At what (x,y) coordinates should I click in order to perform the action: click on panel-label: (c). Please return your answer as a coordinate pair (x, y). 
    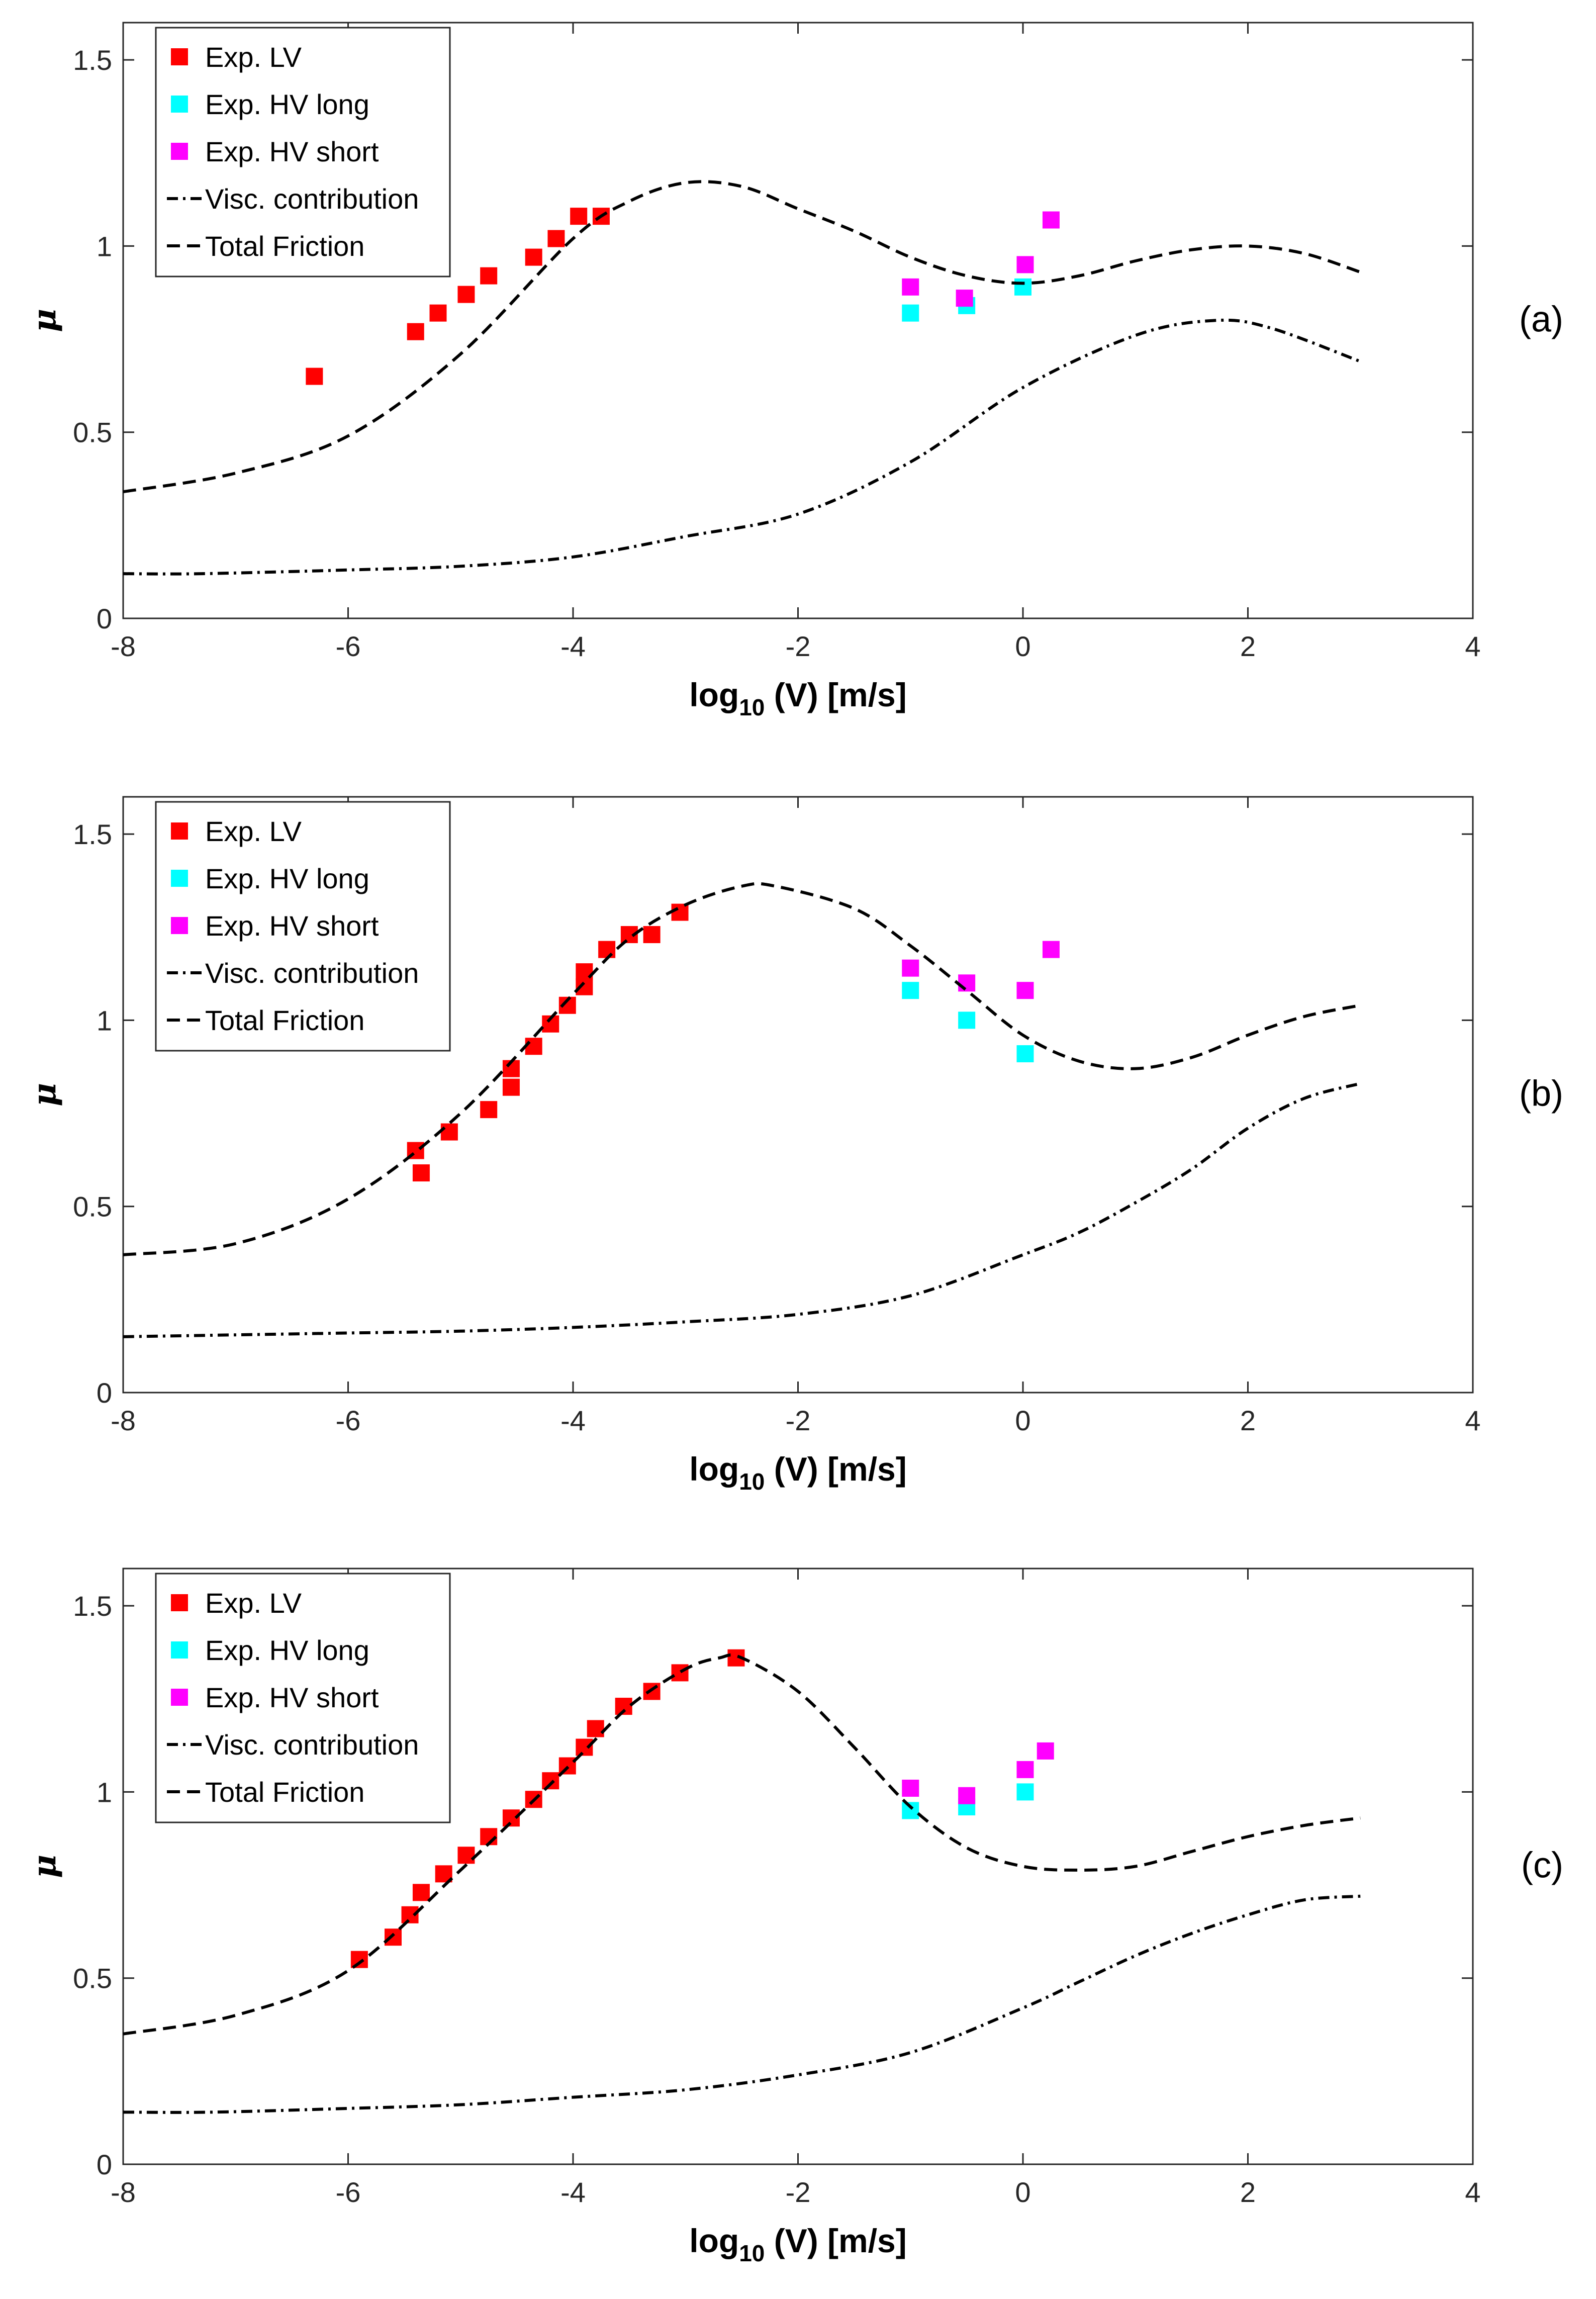
    Looking at the image, I should click on (1542, 1866).